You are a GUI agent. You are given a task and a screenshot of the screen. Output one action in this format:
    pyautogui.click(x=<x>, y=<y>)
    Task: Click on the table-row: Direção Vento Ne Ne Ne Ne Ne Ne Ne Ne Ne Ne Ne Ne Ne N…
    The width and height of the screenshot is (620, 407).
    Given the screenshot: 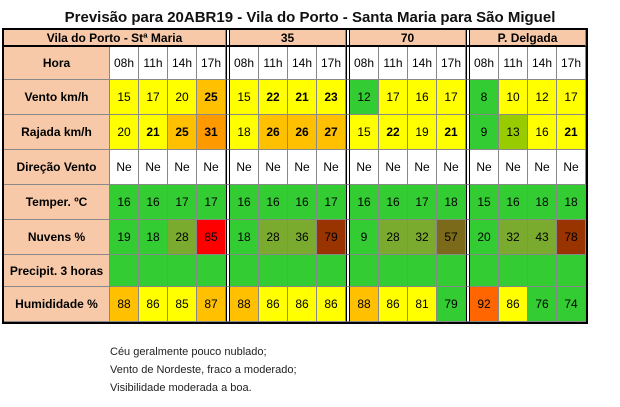 What is the action you would take?
    pyautogui.click(x=295, y=167)
    